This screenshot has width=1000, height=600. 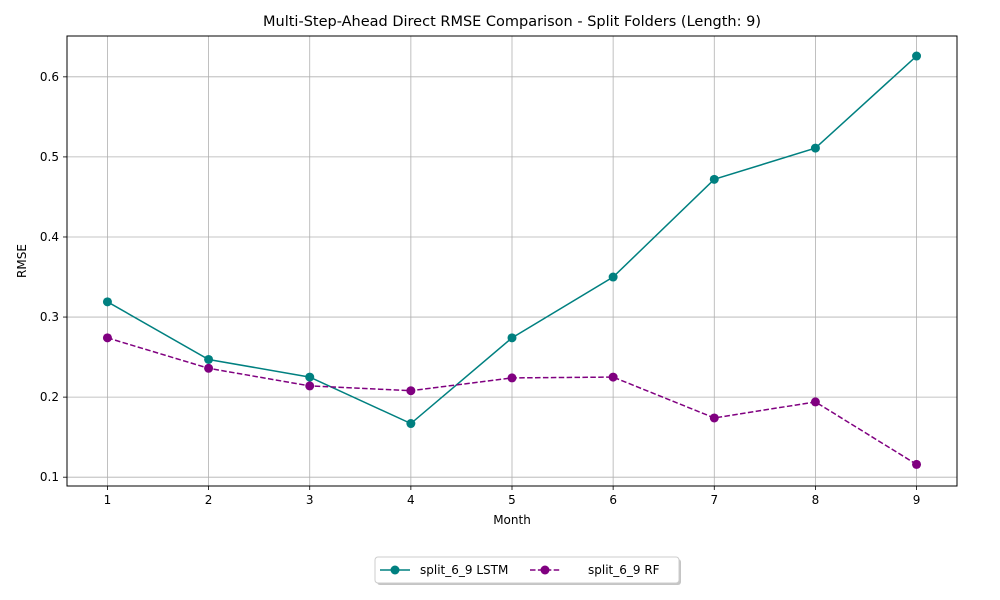 I want to click on y-tick-label: 0.5, so click(x=49, y=157).